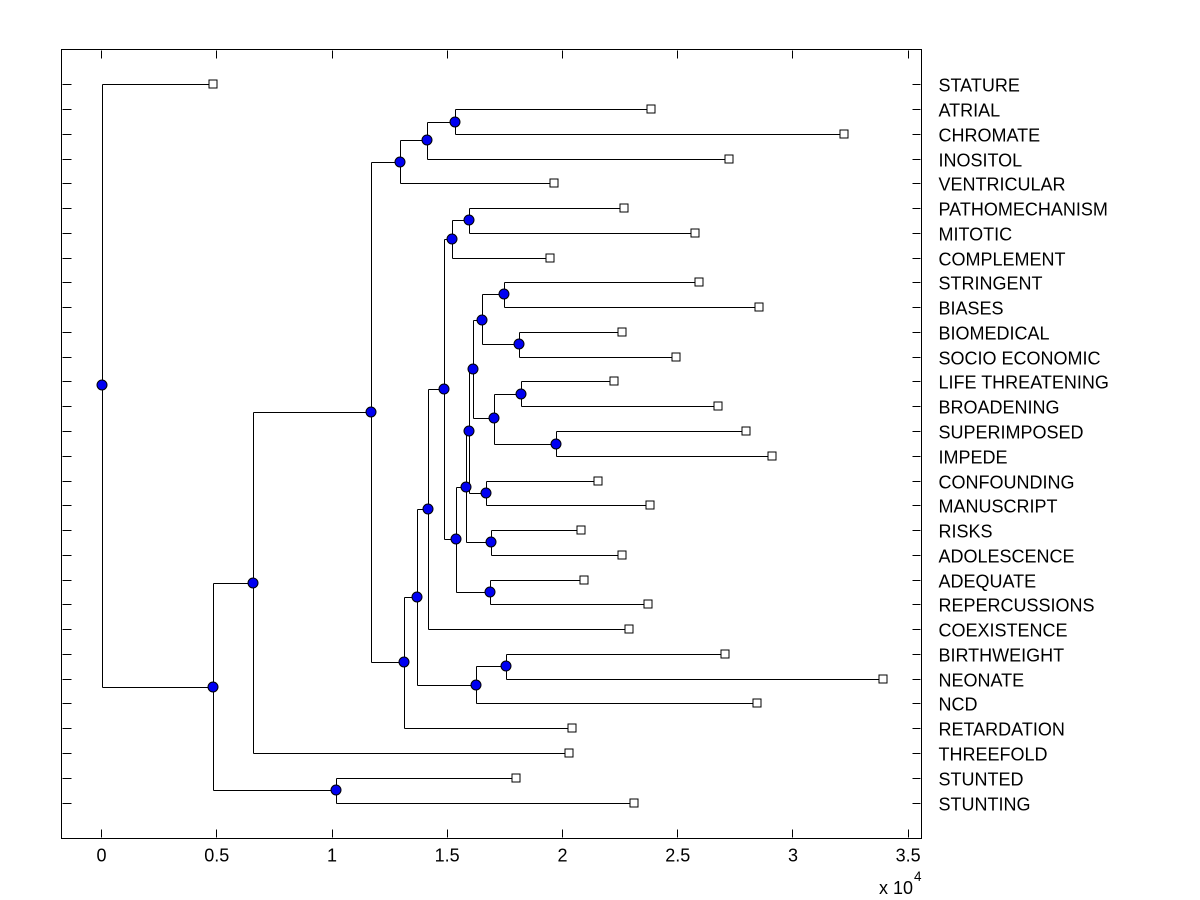  What do you see at coordinates (918, 876) in the screenshot?
I see `svg-text: 4` at bounding box center [918, 876].